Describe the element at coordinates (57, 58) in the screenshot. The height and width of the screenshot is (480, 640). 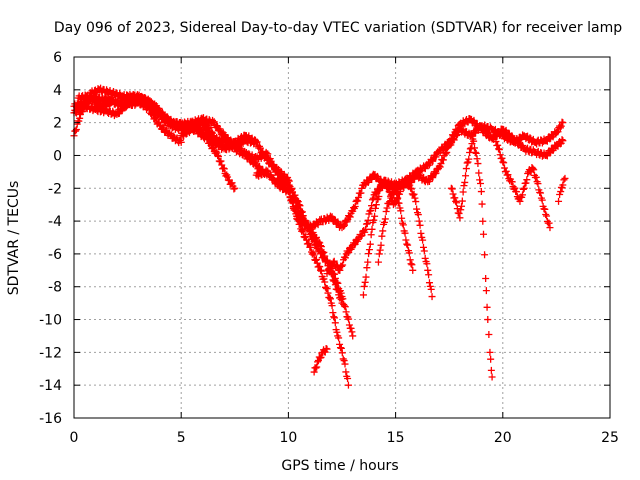
I see `y-tick-label: 6` at that location.